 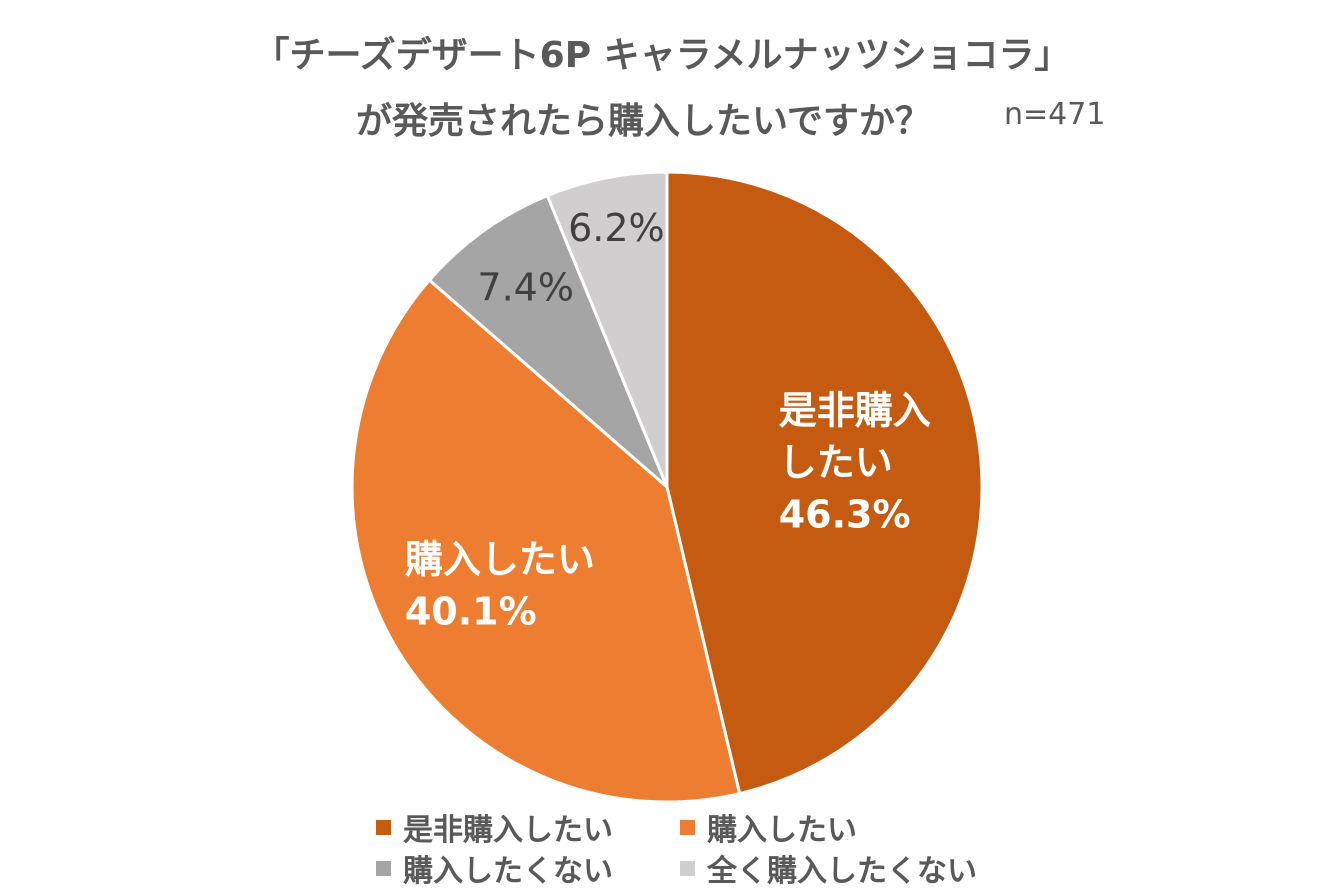 What do you see at coordinates (508, 871) in the screenshot?
I see `legend-label: 購入したくない` at bounding box center [508, 871].